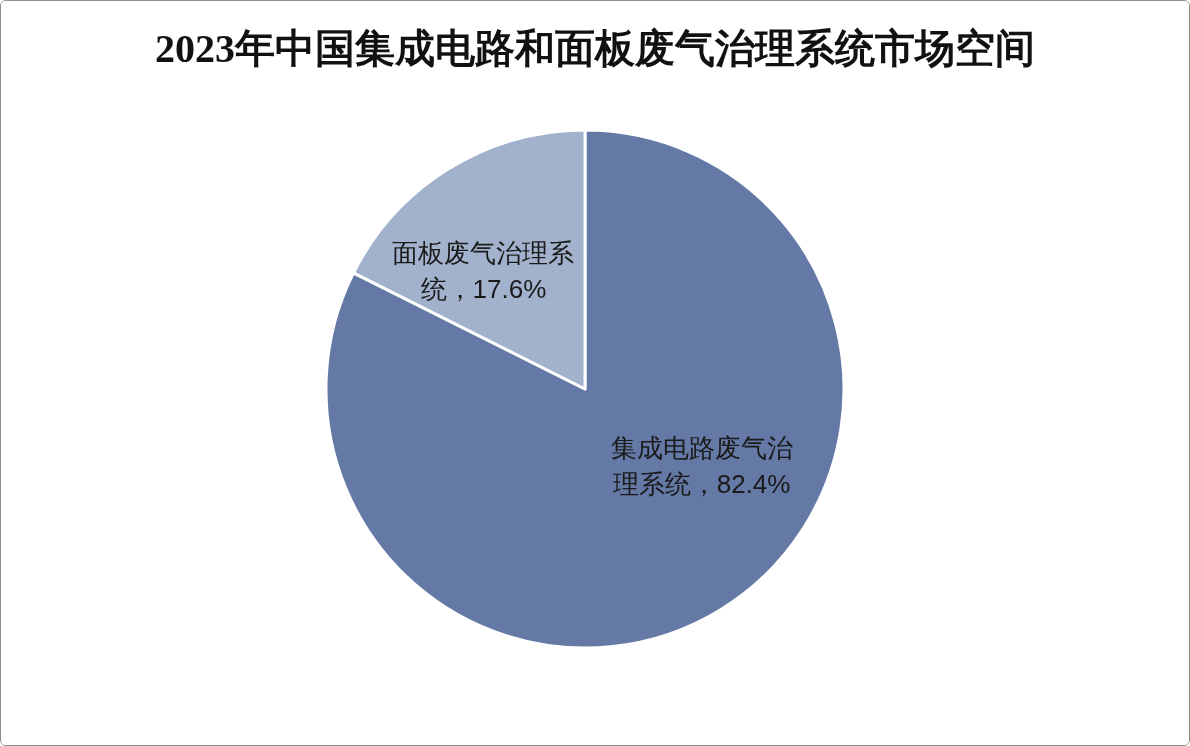 This screenshot has height=746, width=1190. I want to click on slice-label: 面板废气治理系统，17.6%, so click(483, 271).